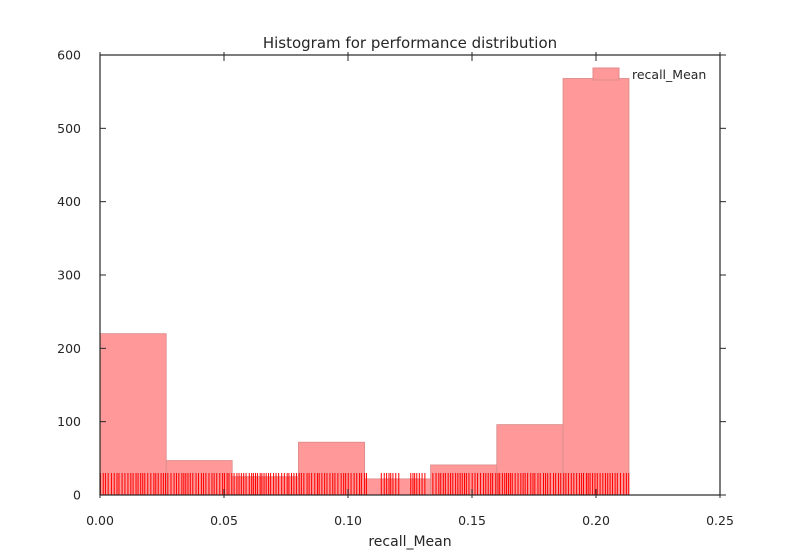 This screenshot has height=554, width=800. What do you see at coordinates (472, 520) in the screenshot?
I see `x-tick-label: 0.15` at bounding box center [472, 520].